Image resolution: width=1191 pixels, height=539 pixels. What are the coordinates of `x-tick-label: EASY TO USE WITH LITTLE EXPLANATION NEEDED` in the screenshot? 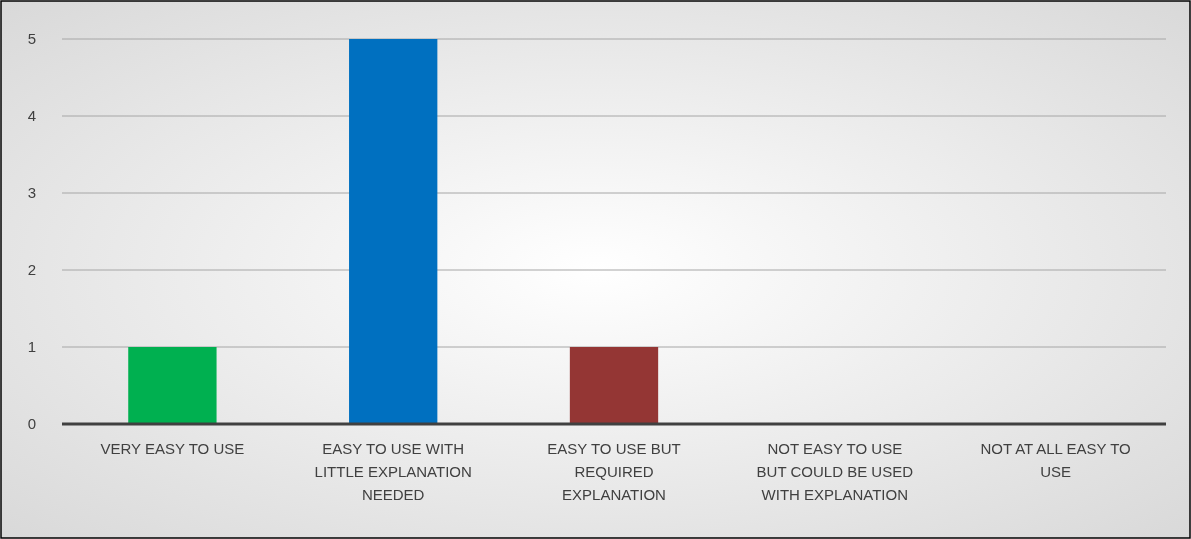 It's located at (393, 471).